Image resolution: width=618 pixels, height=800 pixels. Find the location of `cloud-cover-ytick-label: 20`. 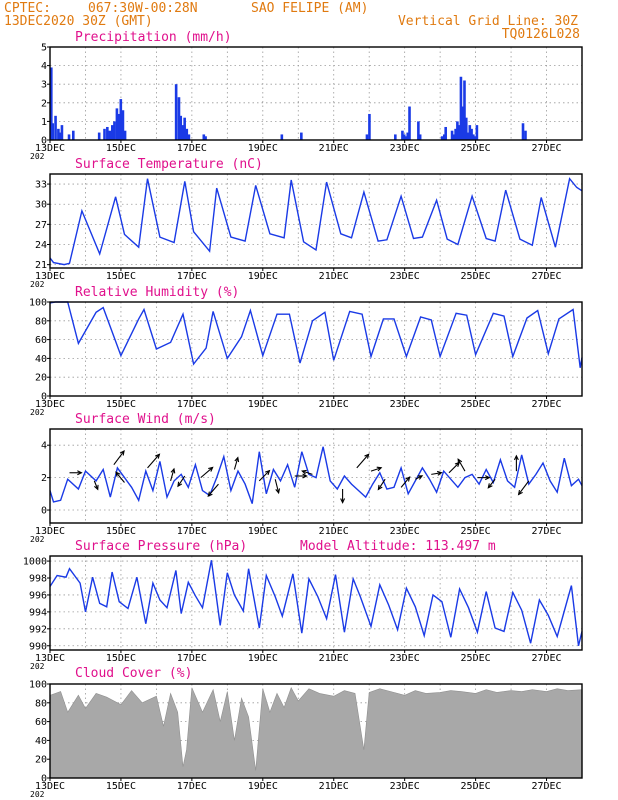

cloud-cover-ytick-label: 20 is located at coordinates (41, 760).